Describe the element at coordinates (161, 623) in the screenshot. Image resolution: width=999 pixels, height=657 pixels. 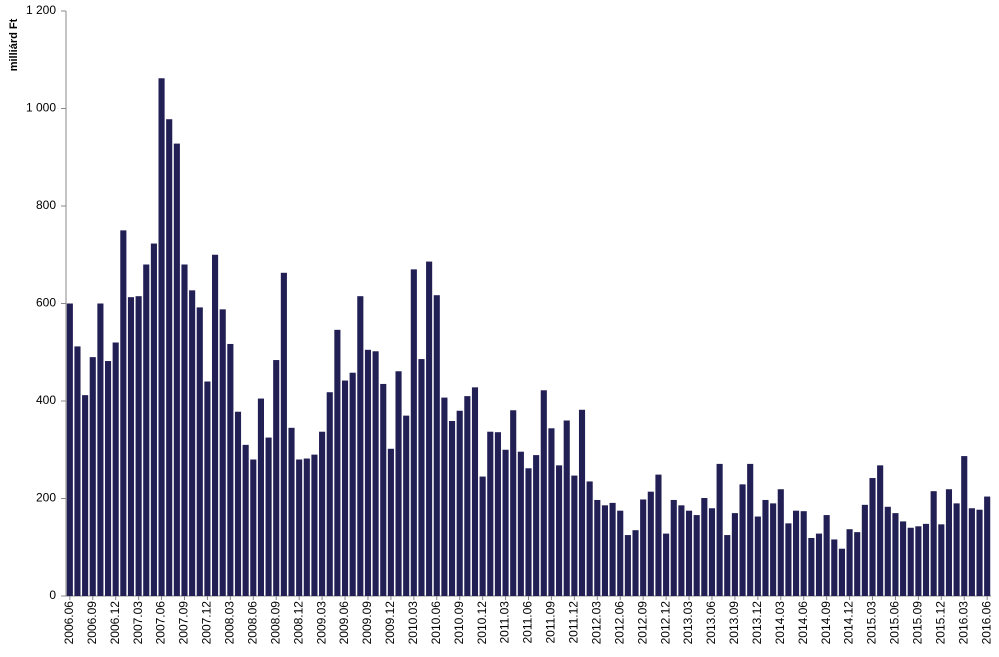
I see `x-tick-label: 2007.06` at that location.